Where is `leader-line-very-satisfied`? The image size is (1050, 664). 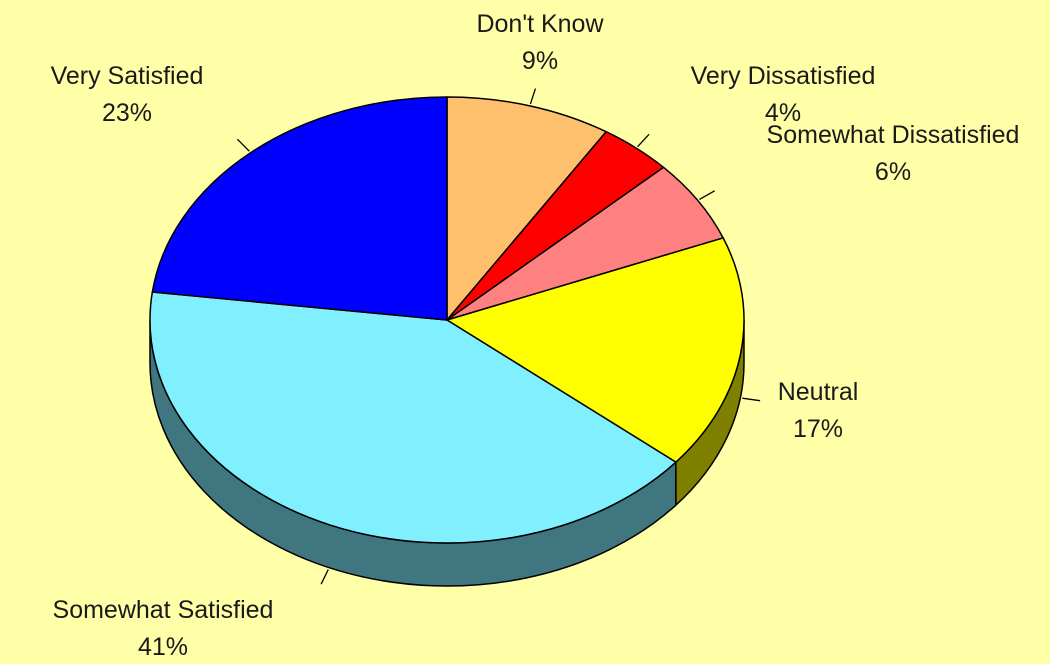
leader-line-very-satisfied is located at coordinates (243, 145).